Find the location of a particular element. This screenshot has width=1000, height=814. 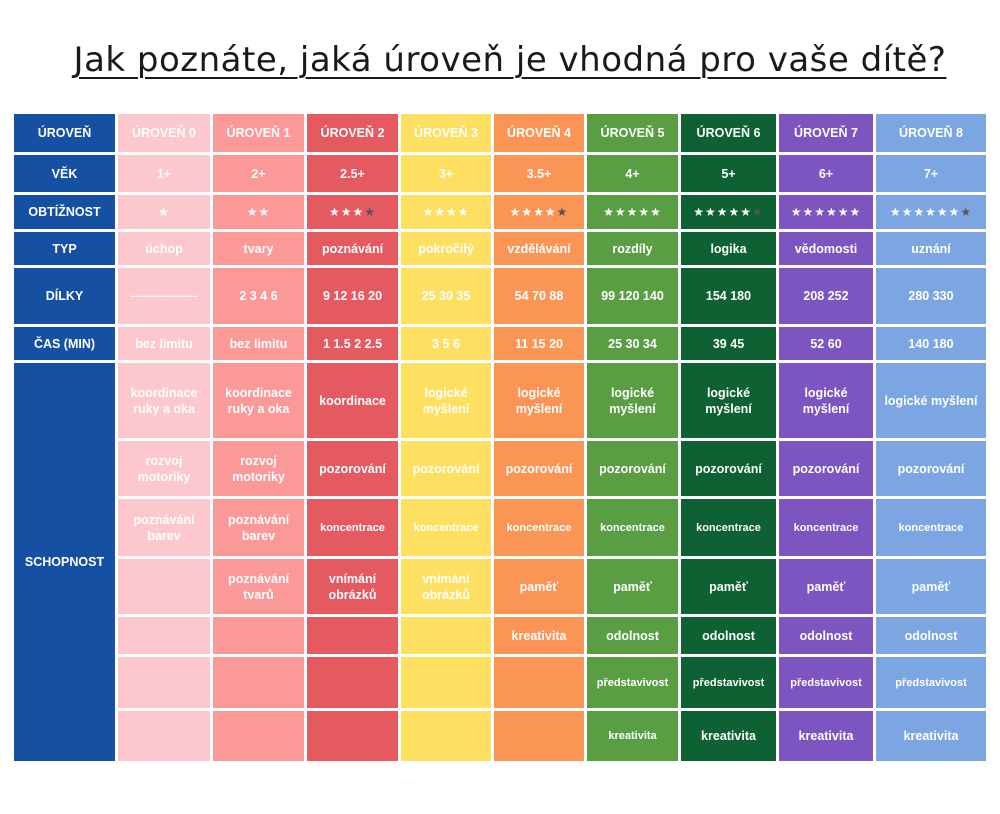

level-1-skill-0: koordinace ruky a oka is located at coordinates (258, 400).